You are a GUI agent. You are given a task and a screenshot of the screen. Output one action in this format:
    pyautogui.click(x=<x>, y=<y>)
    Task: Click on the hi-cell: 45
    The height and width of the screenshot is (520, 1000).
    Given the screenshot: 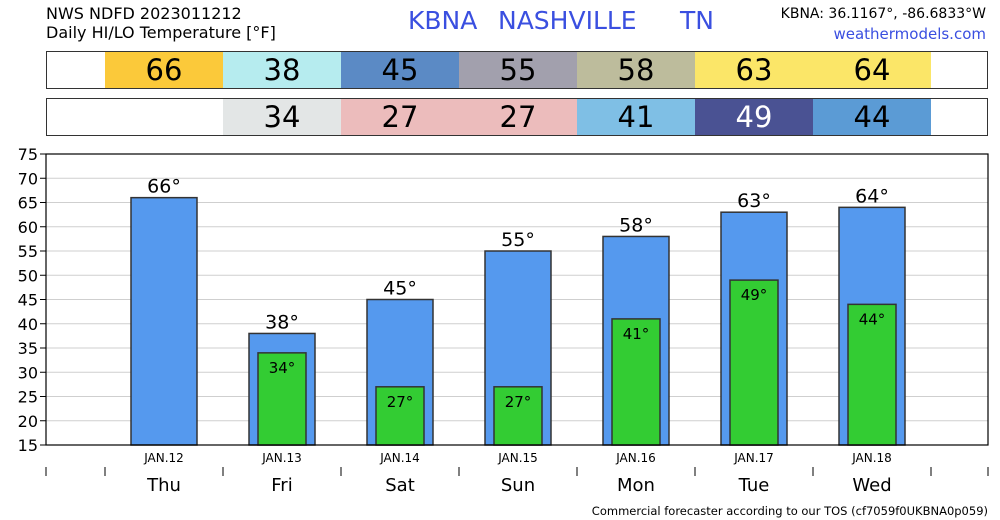 What is the action you would take?
    pyautogui.click(x=400, y=70)
    